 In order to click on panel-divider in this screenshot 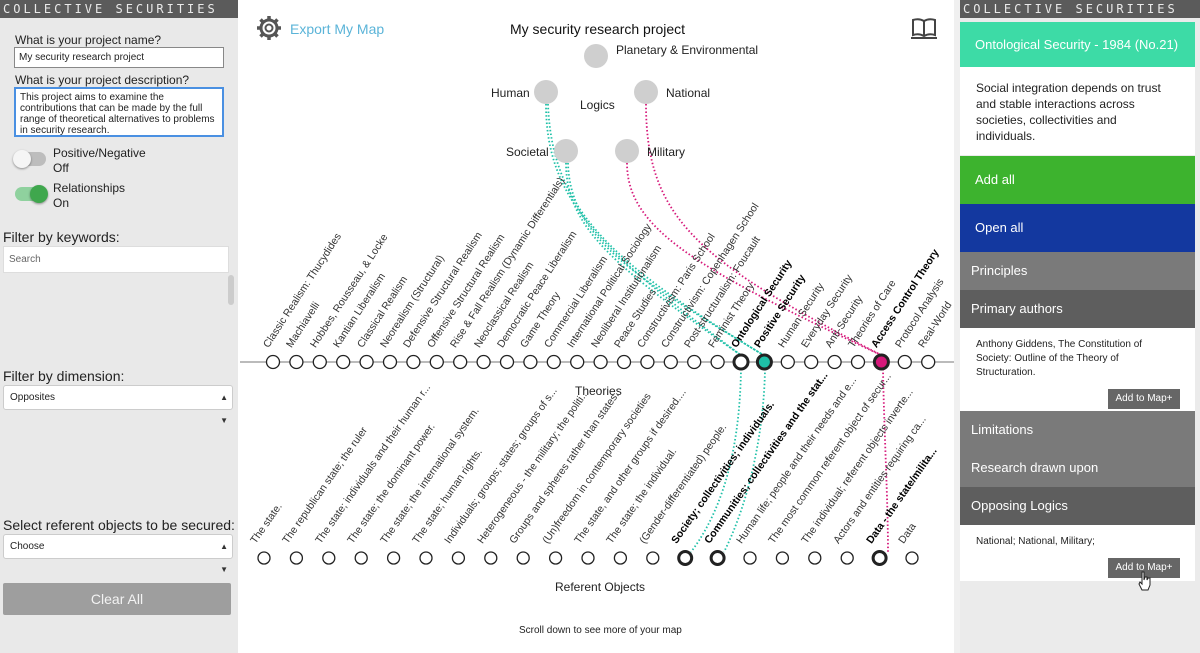, I will do `click(957, 326)`.